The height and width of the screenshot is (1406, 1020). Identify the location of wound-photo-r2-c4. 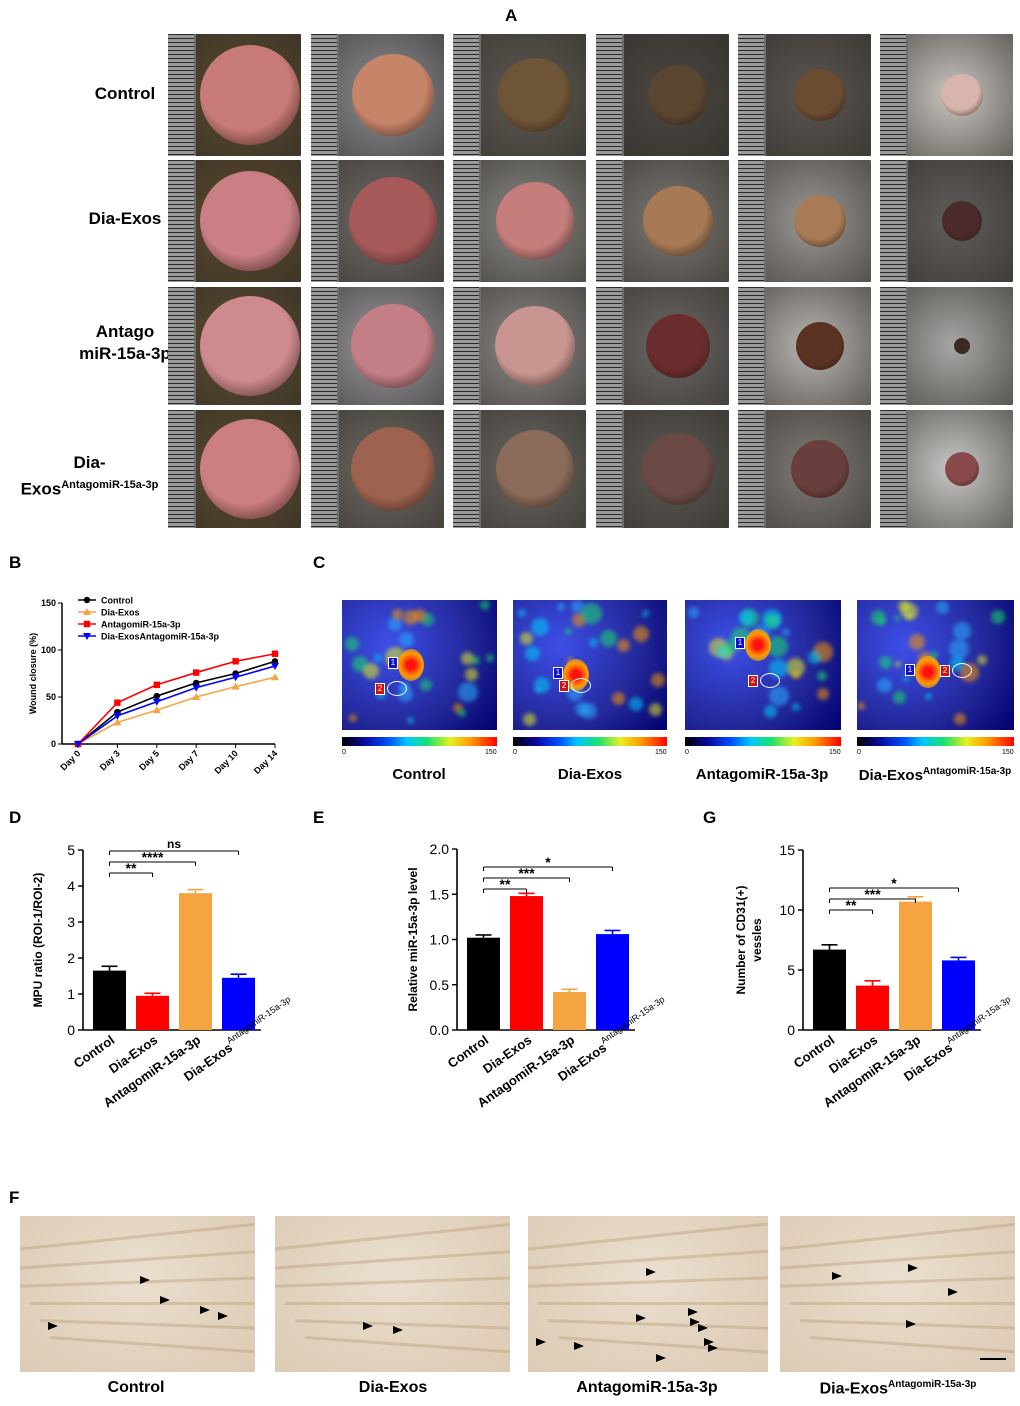
(662, 221).